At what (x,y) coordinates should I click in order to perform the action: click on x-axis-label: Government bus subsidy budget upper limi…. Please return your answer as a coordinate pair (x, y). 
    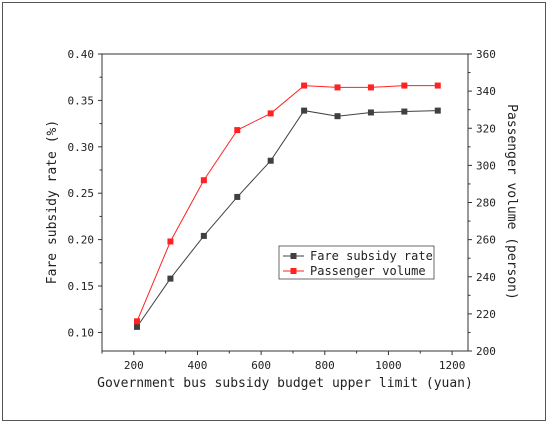
    Looking at the image, I should click on (285, 383).